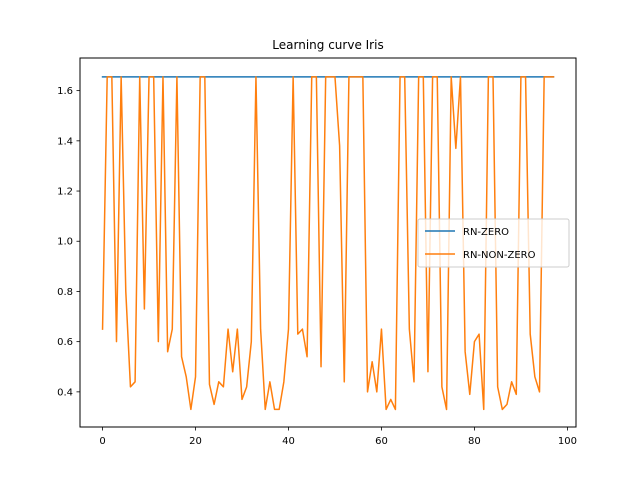 The width and height of the screenshot is (640, 480). Describe the element at coordinates (474, 441) in the screenshot. I see `x-tick-label: 80` at that location.